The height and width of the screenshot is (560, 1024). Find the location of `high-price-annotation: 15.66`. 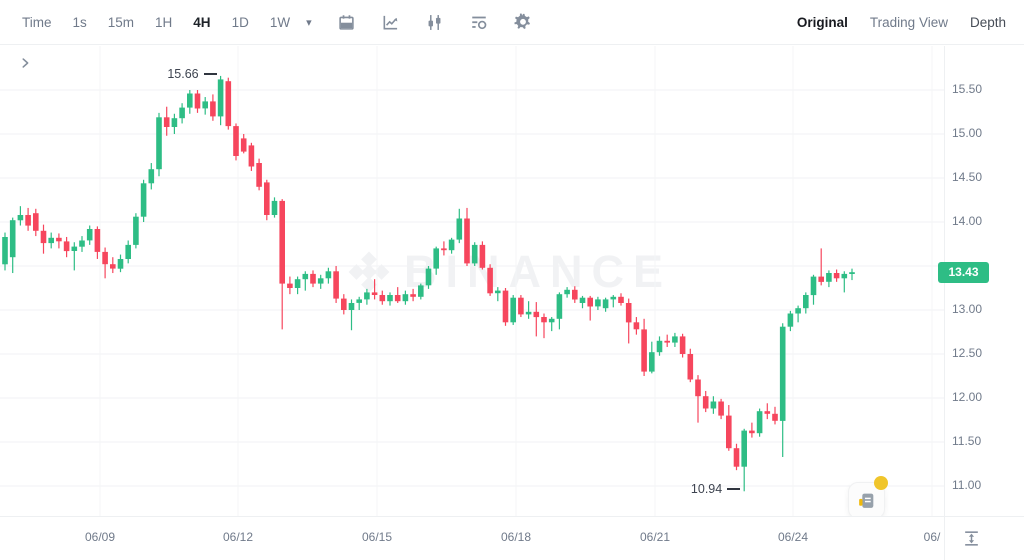

high-price-annotation: 15.66 is located at coordinates (192, 73).